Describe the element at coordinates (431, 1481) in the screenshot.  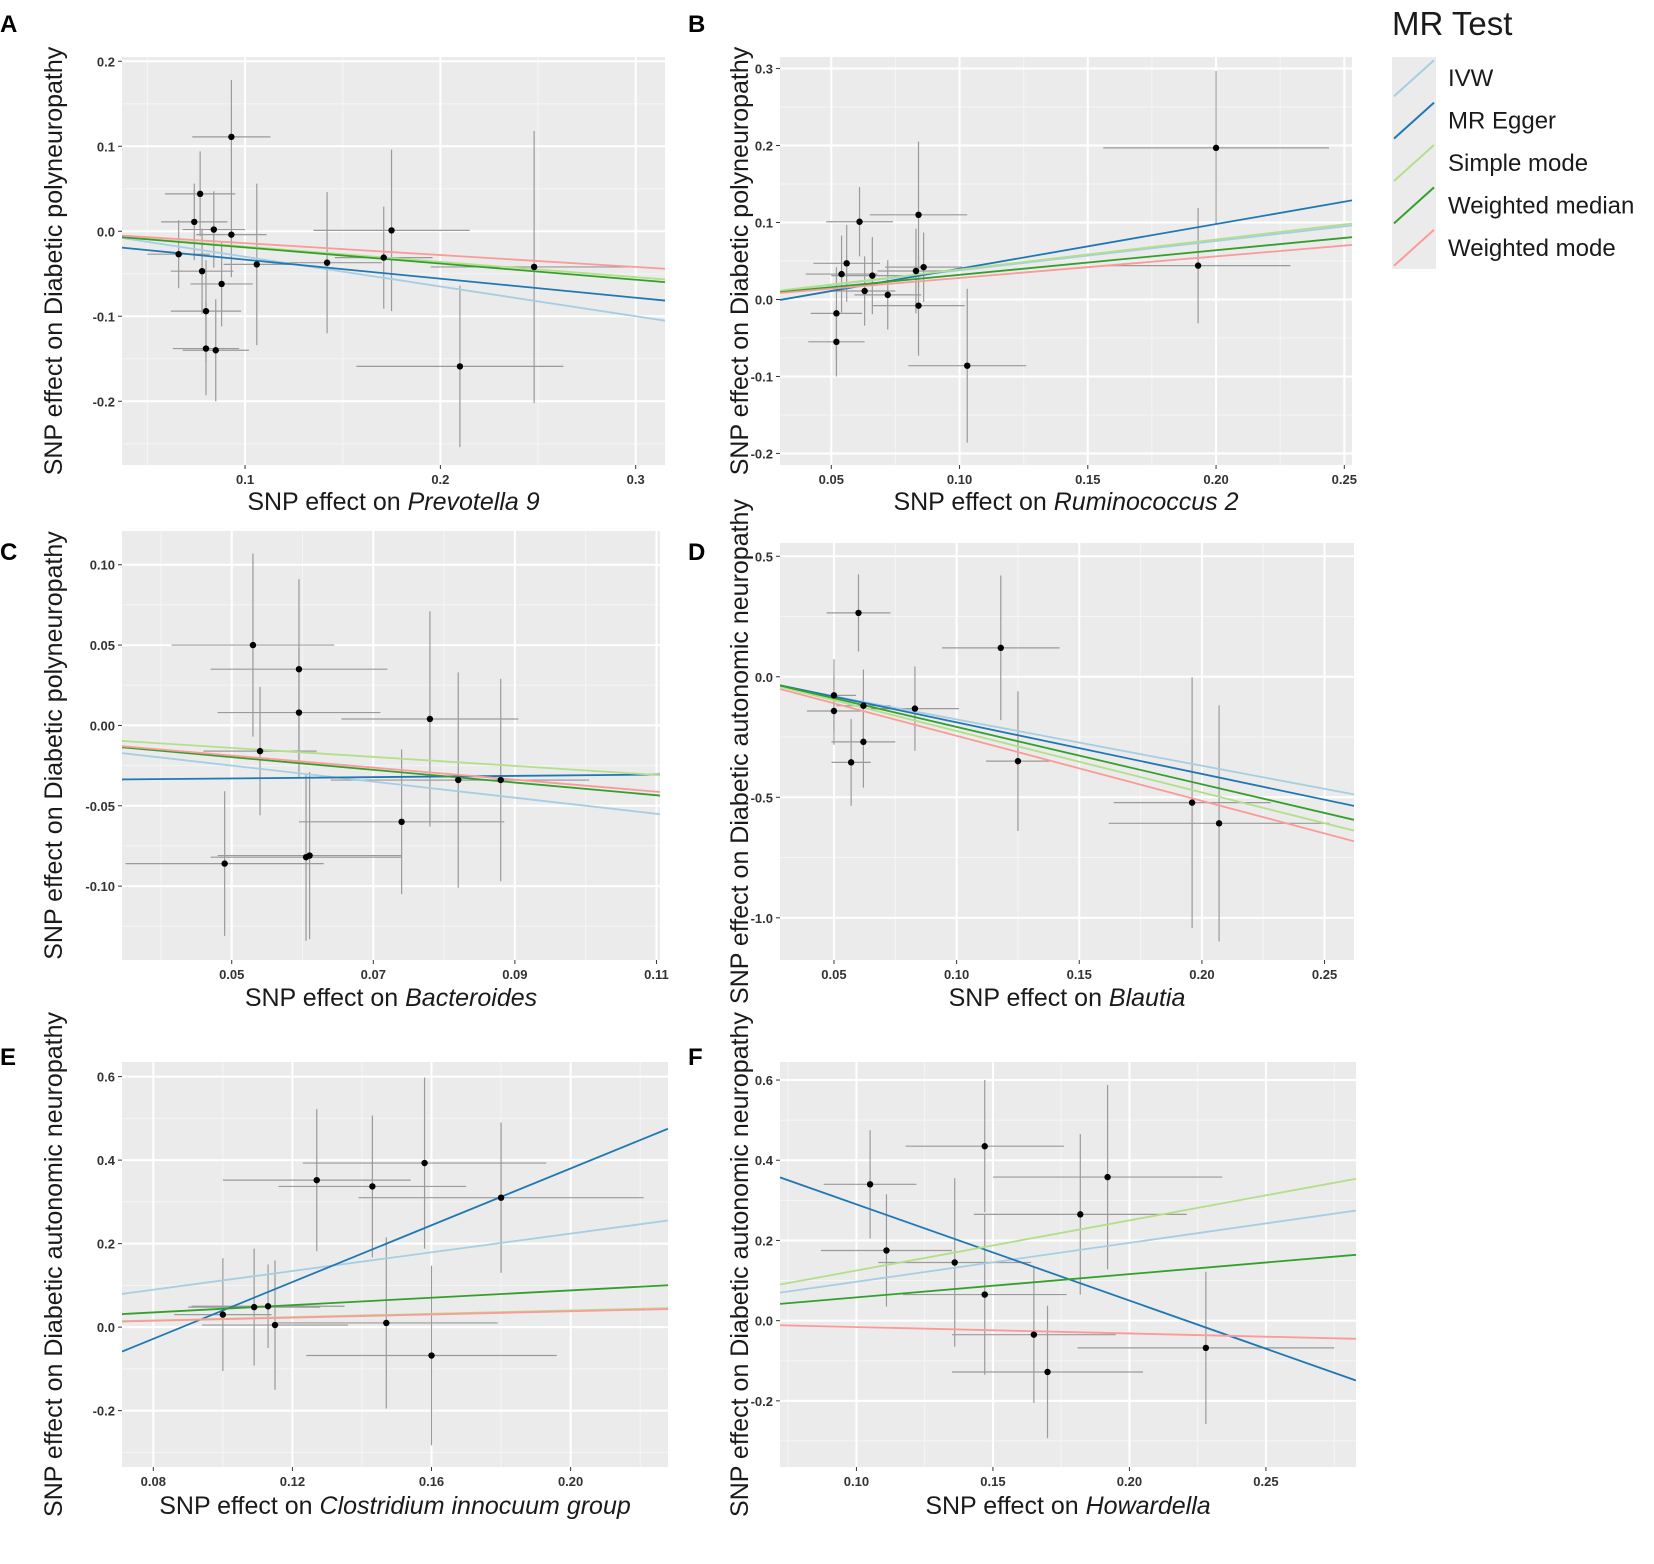
I see `x-tick-label: 0.16` at that location.